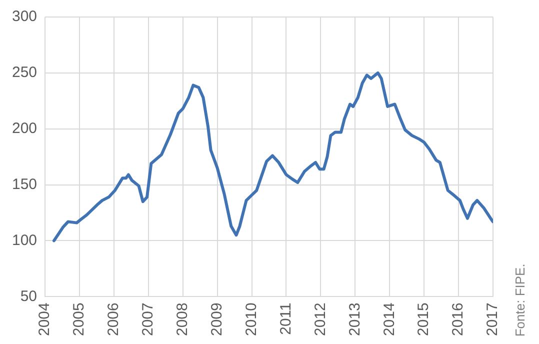 The height and width of the screenshot is (344, 539). What do you see at coordinates (251, 319) in the screenshot?
I see `x-tick-label: 2010` at bounding box center [251, 319].